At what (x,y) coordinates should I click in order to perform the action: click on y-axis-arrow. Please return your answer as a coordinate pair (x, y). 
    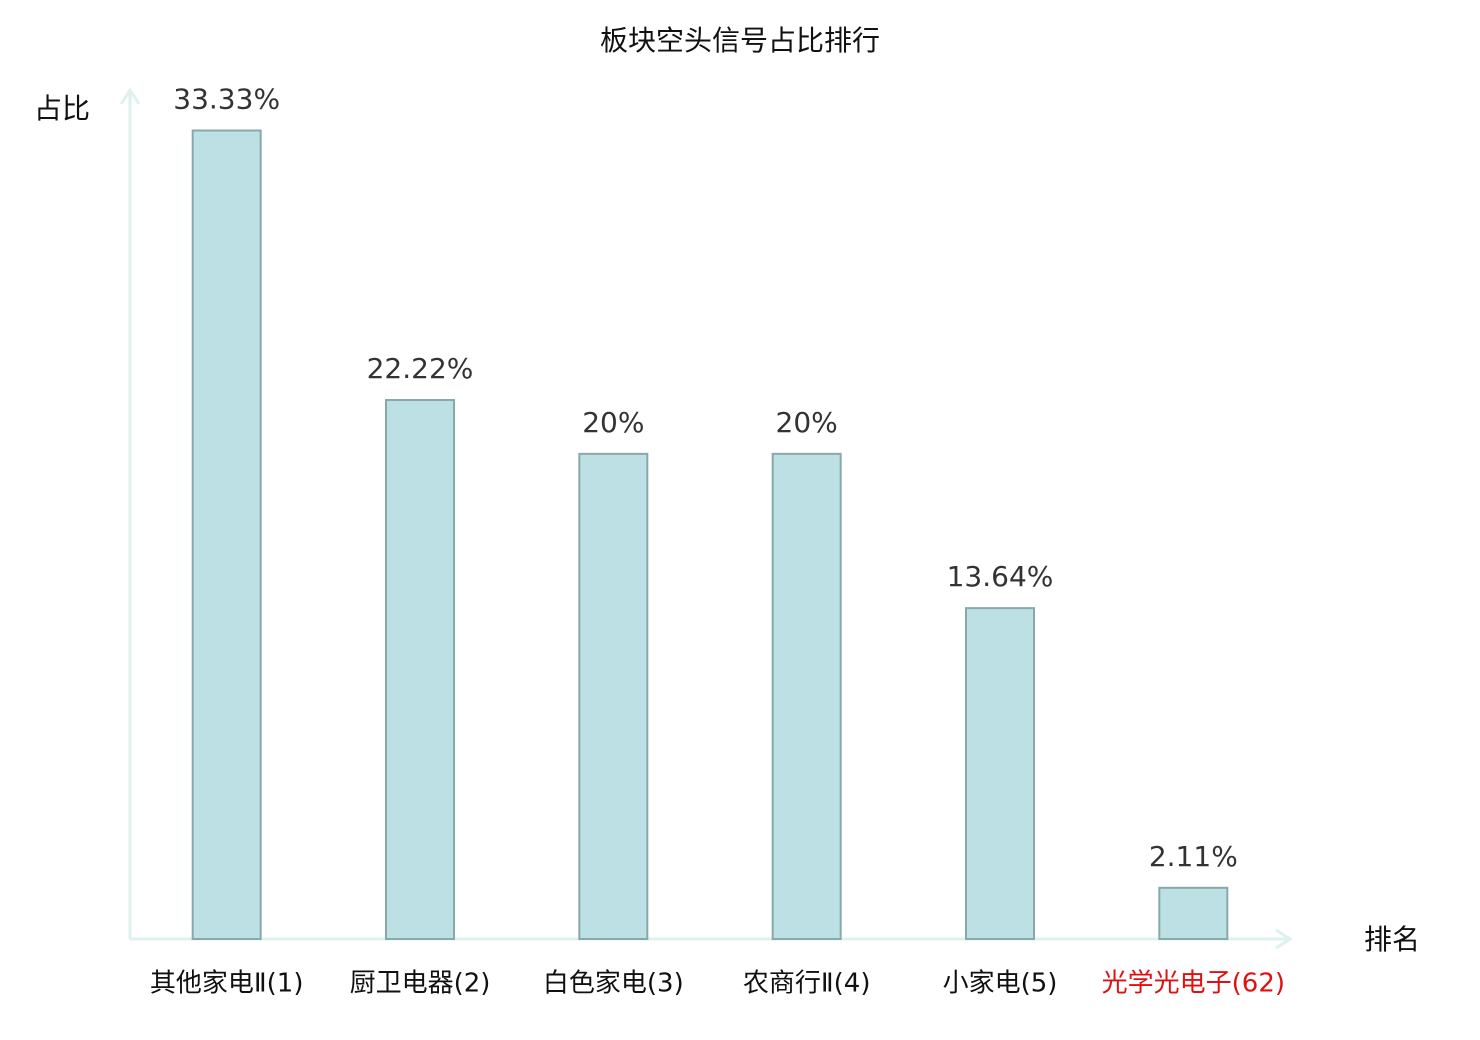
    Looking at the image, I should click on (130, 96).